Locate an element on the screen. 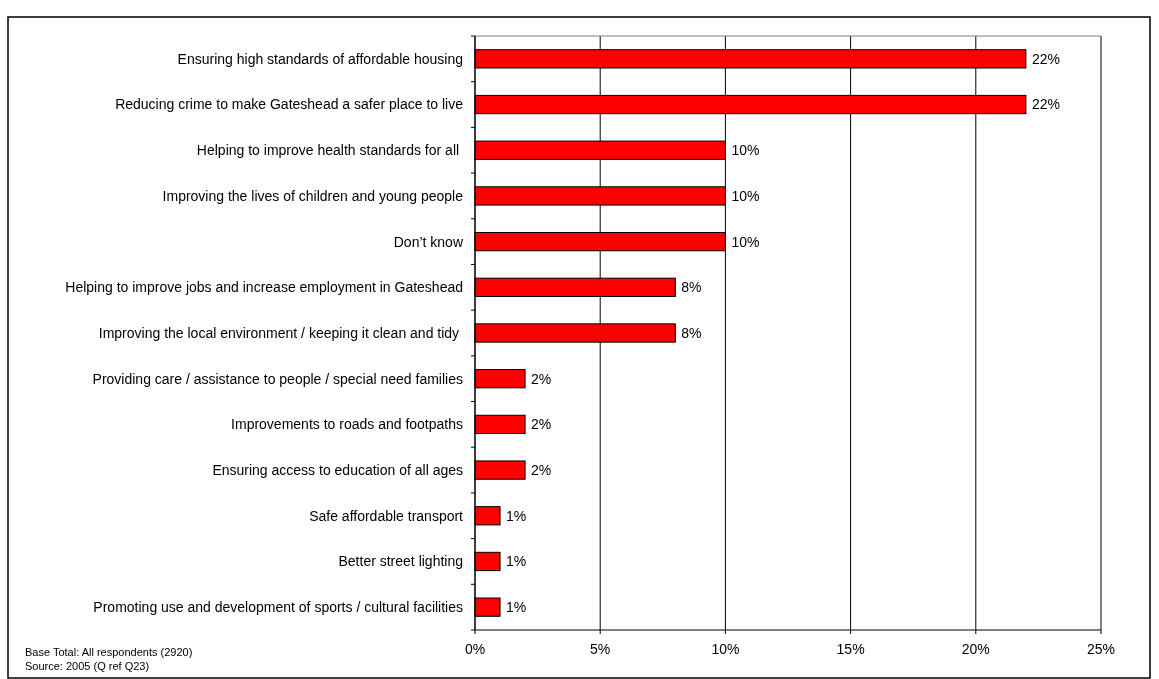  y-tick-label: Improving the lives of children and young people is located at coordinates (313, 195).